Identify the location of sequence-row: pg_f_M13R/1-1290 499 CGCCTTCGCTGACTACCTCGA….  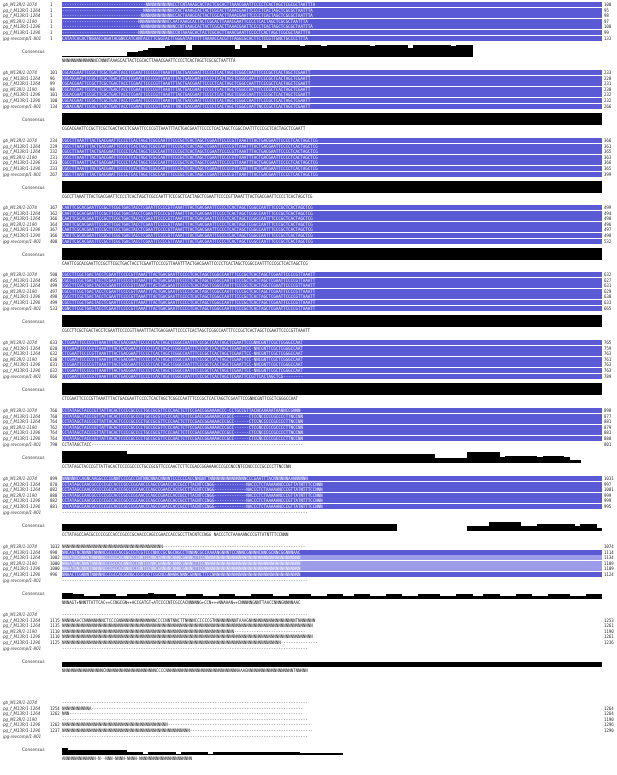
(308, 302).